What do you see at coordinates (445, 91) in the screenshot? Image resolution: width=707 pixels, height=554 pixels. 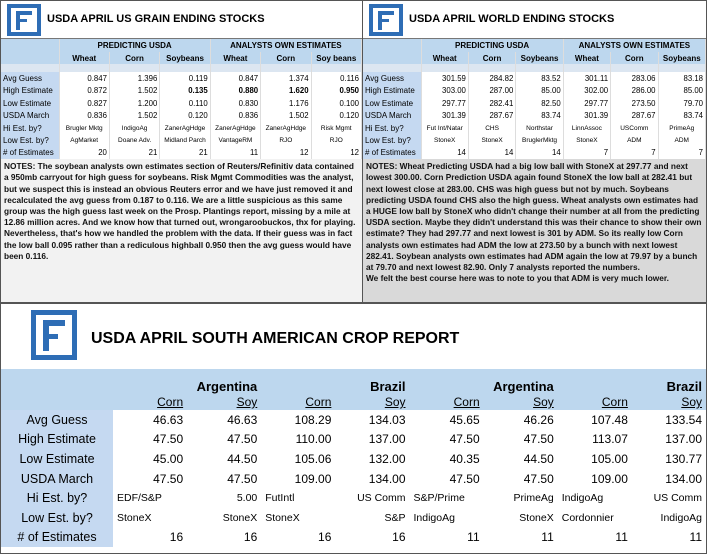 I see `cell: 303.00` at bounding box center [445, 91].